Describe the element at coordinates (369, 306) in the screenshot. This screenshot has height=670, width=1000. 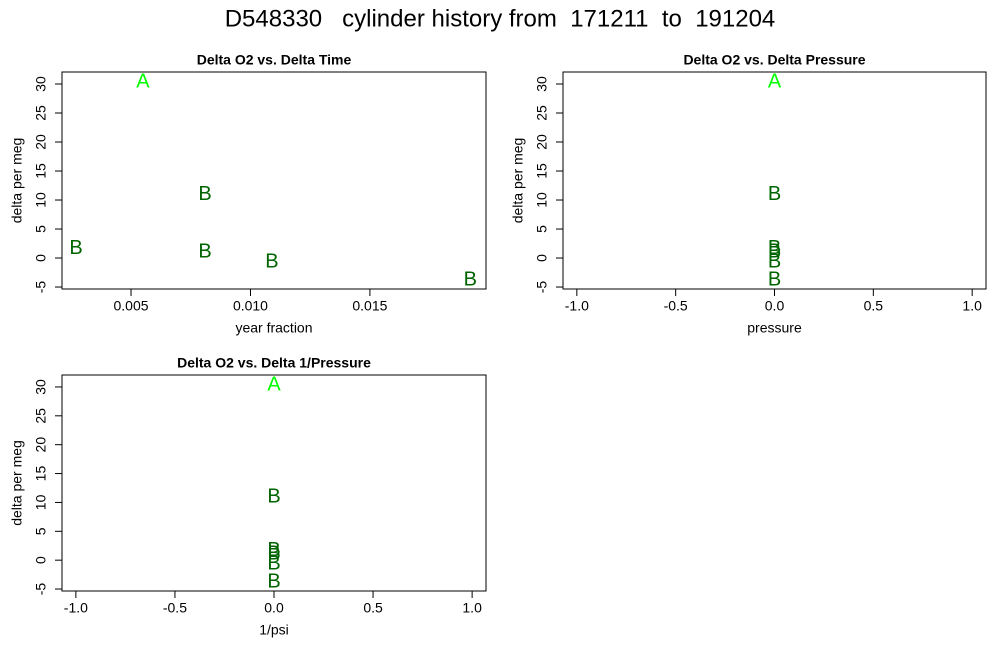
I see `x-tick-label: 0.015` at that location.